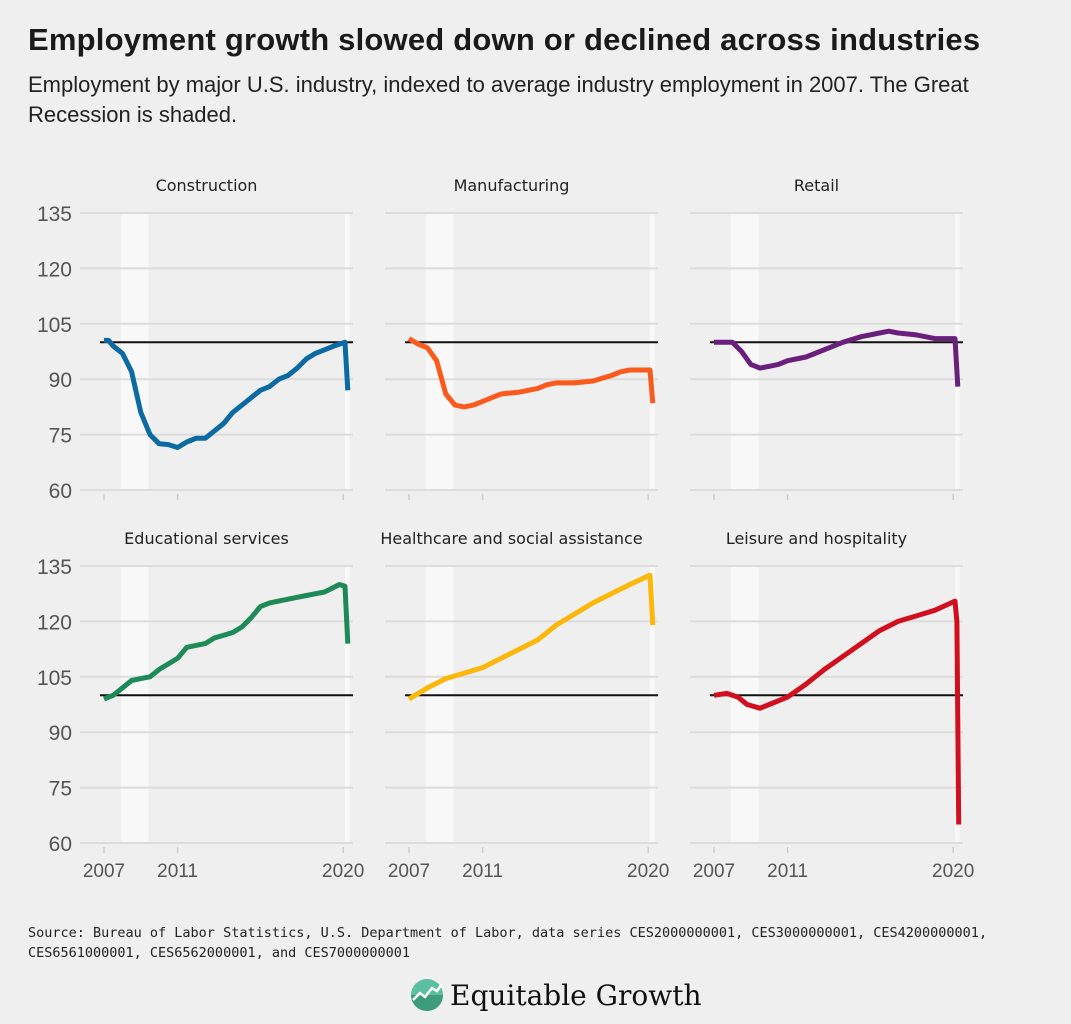 This screenshot has width=1071, height=1024. What do you see at coordinates (511, 538) in the screenshot?
I see `panel-title: Healthcare and social assistance` at bounding box center [511, 538].